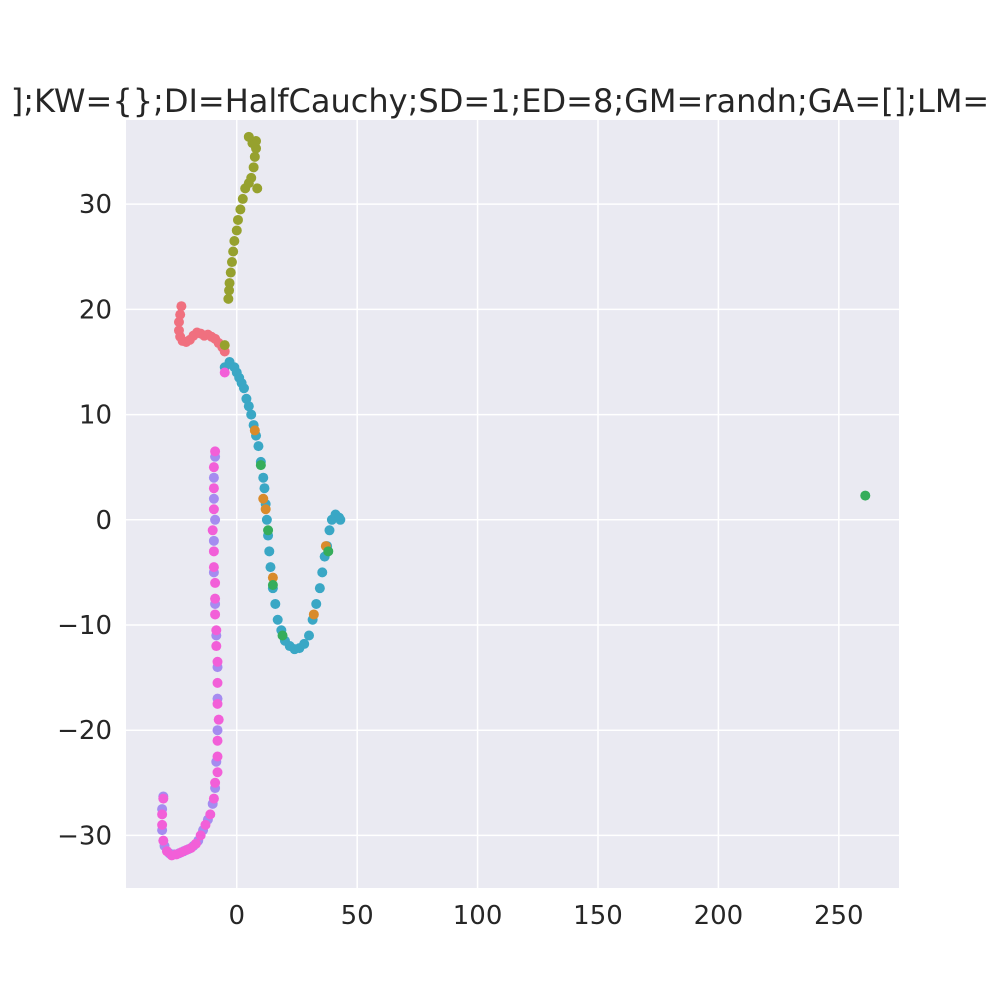 The height and width of the screenshot is (1000, 1000). What do you see at coordinates (103, 521) in the screenshot?
I see `y-tick-label: 0` at bounding box center [103, 521].